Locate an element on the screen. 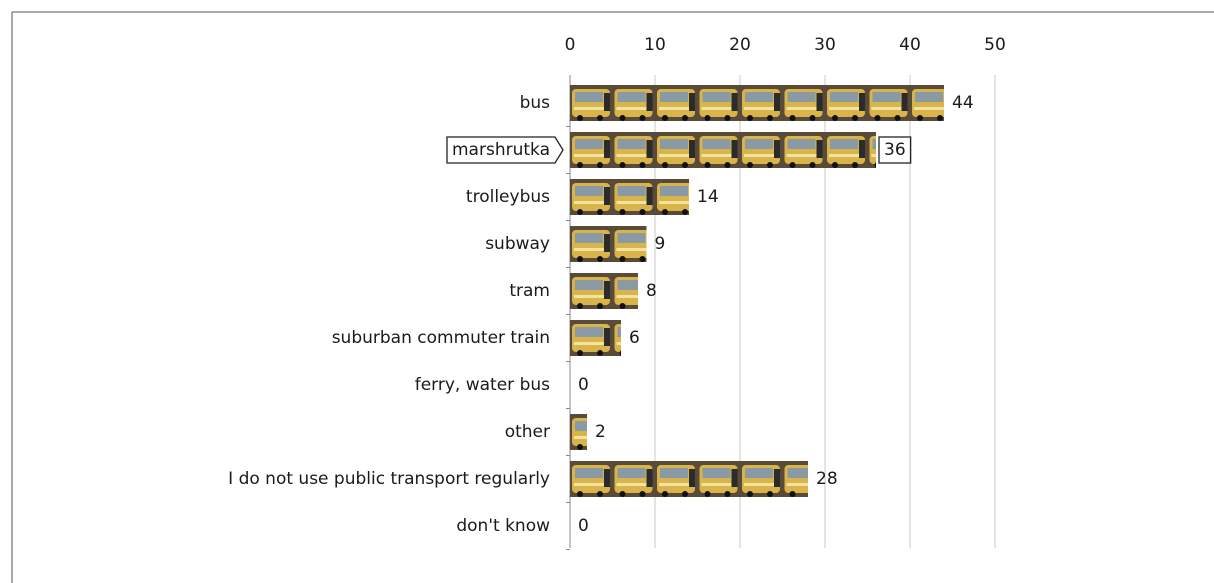 The width and height of the screenshot is (1214, 583). value-label: 28 is located at coordinates (827, 479).